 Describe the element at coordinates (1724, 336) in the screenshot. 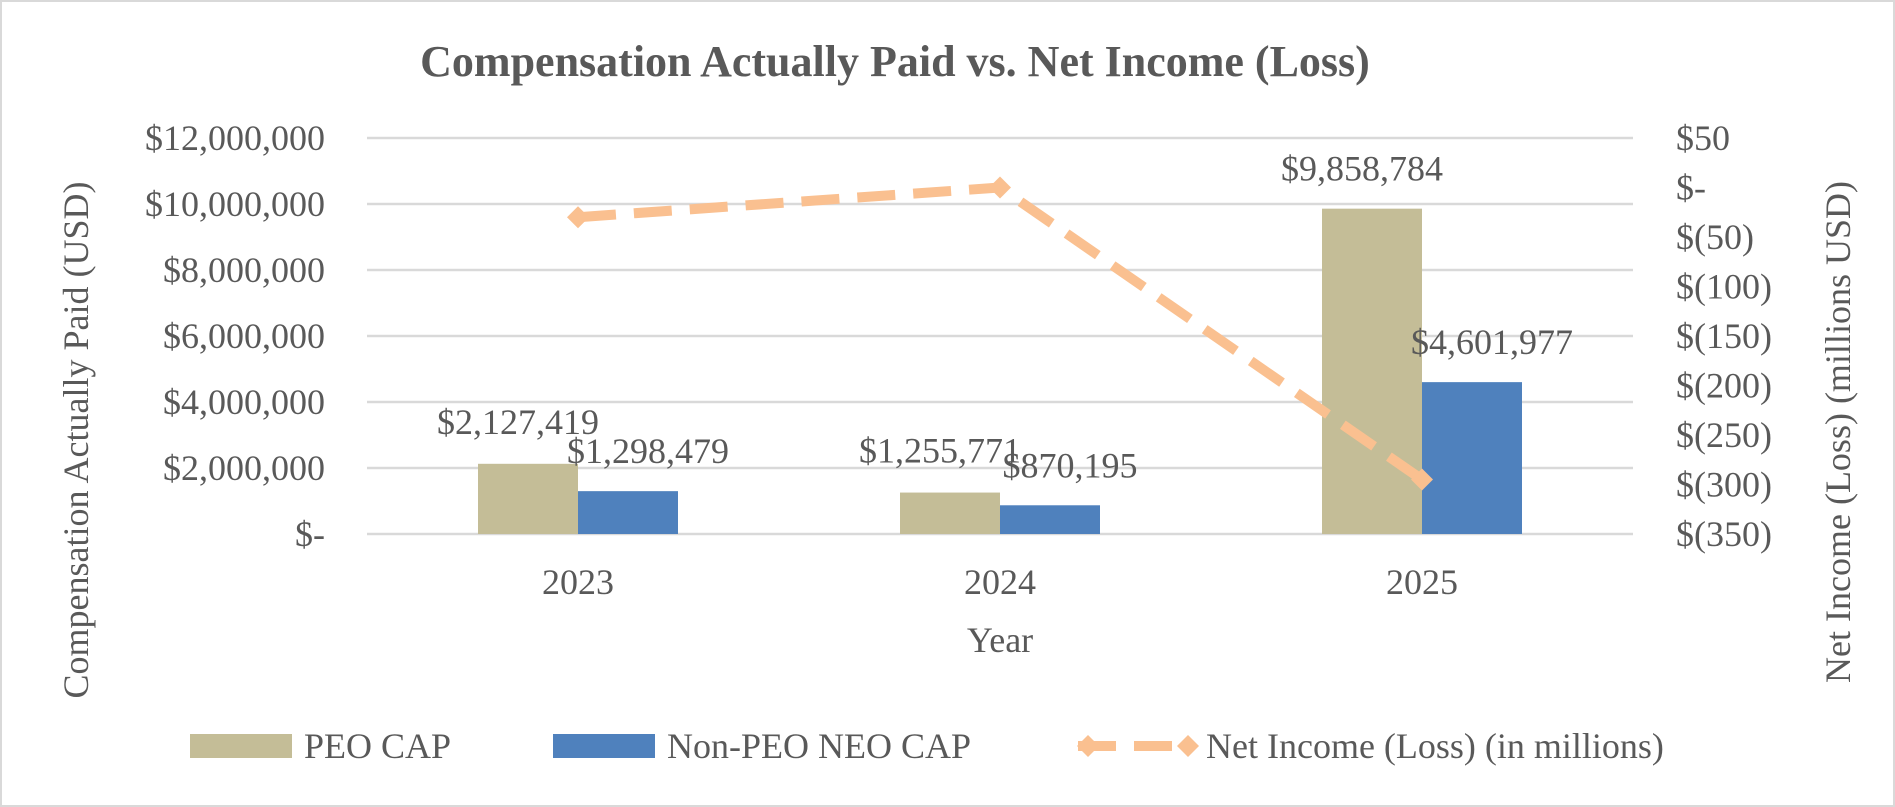

I see `y-right-tick-label: $(150)` at that location.